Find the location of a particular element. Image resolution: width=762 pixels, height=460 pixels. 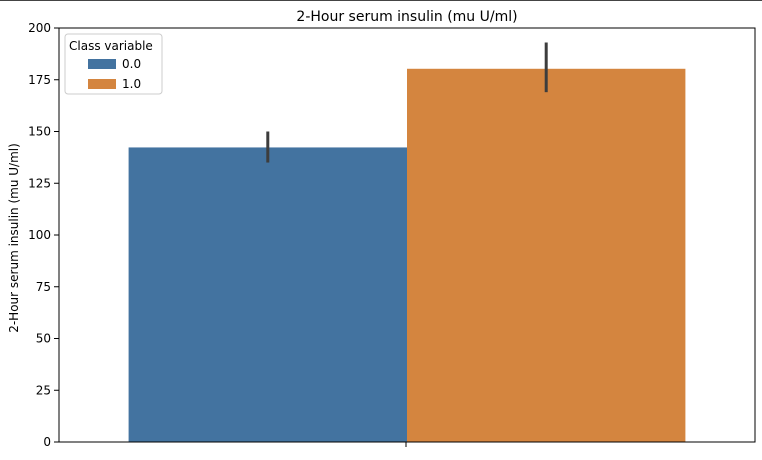

y-tick-label: 25 is located at coordinates (43, 390).